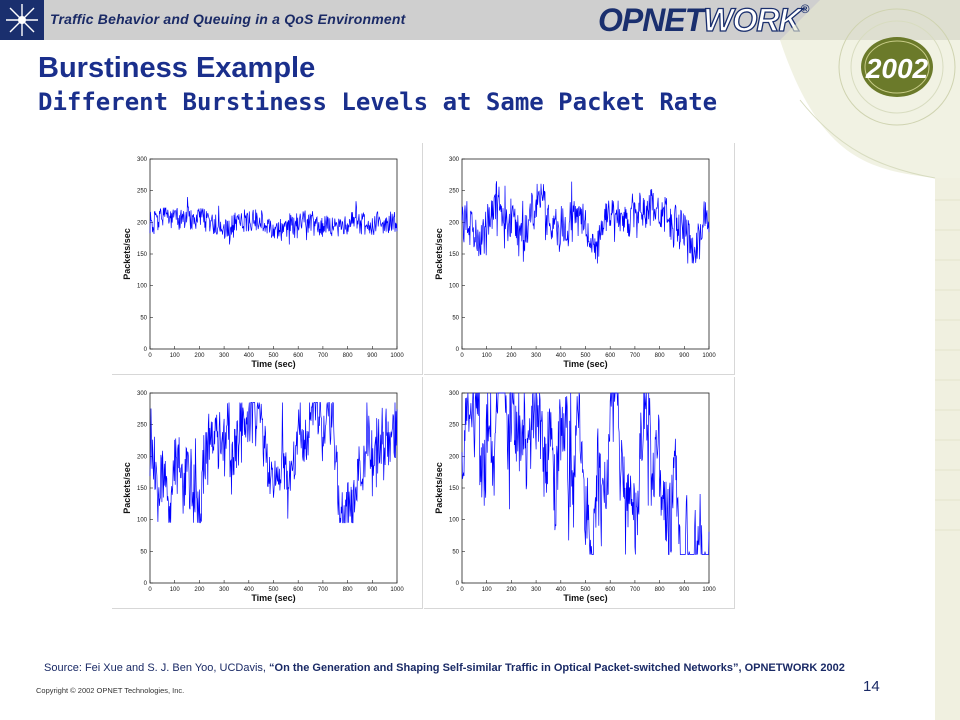  I want to click on badge-2002: 2002, so click(897, 67).